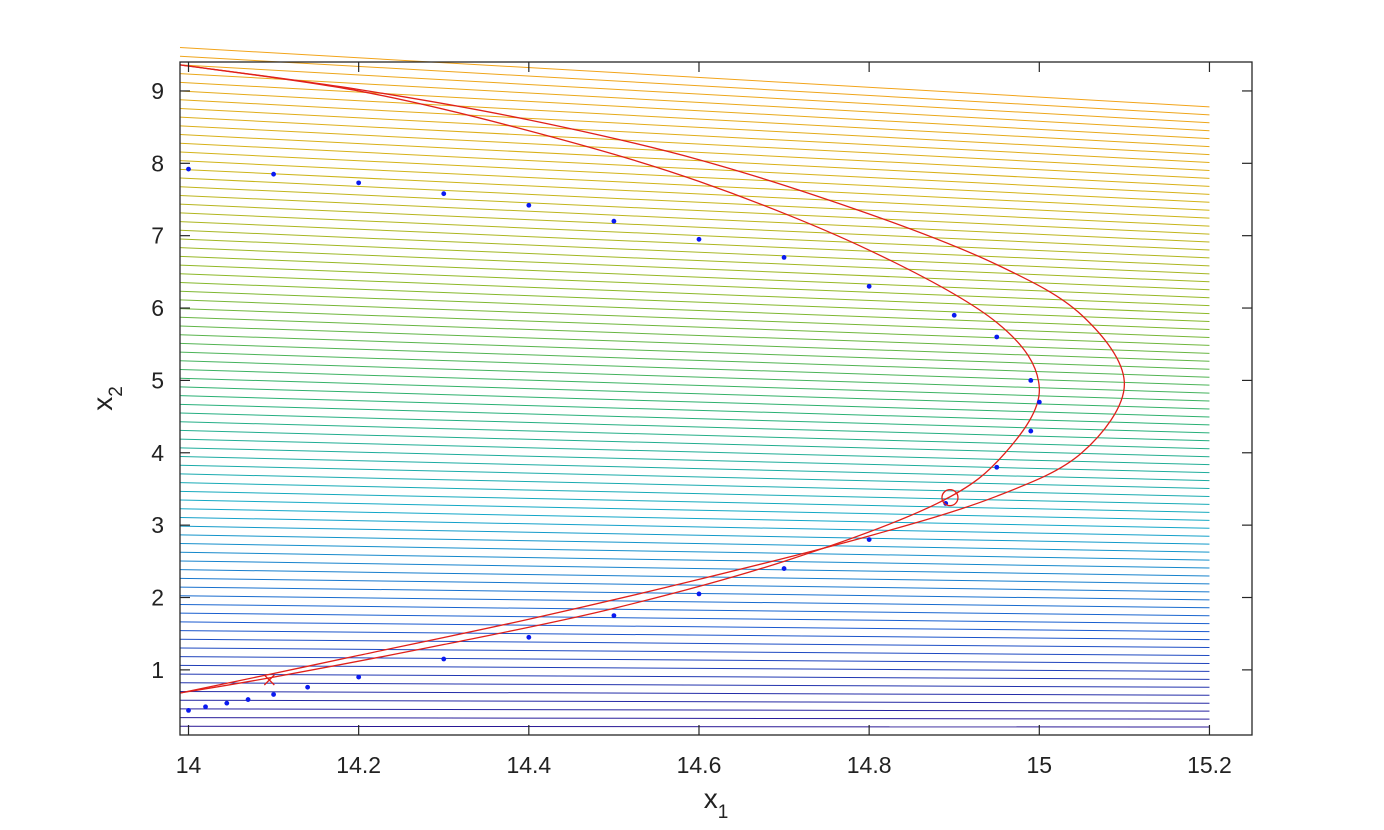 The height and width of the screenshot is (830, 1384). Describe the element at coordinates (157, 163) in the screenshot. I see `y-tick-label: 8` at that location.